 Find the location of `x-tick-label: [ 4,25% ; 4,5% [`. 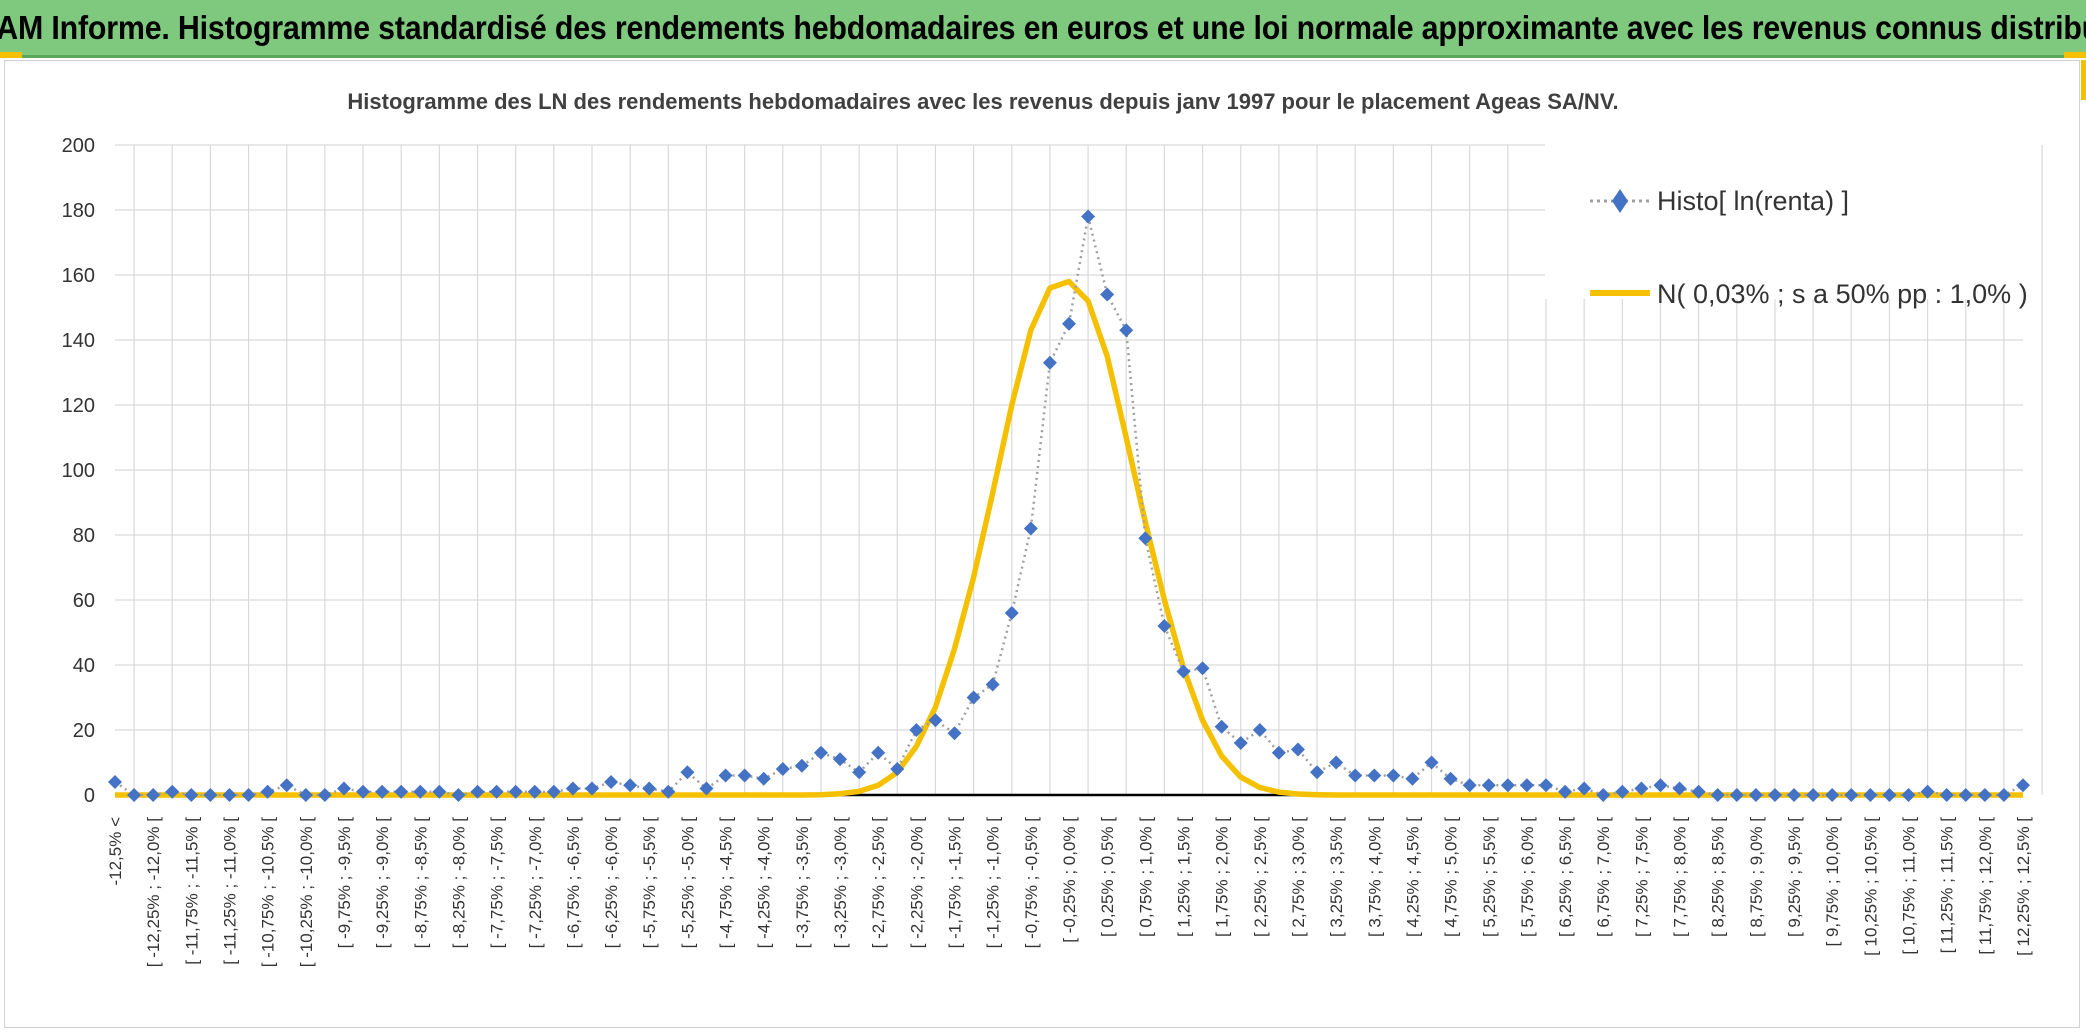

x-tick-label: [ 4,25% ; 4,5% [ is located at coordinates (1412, 877).